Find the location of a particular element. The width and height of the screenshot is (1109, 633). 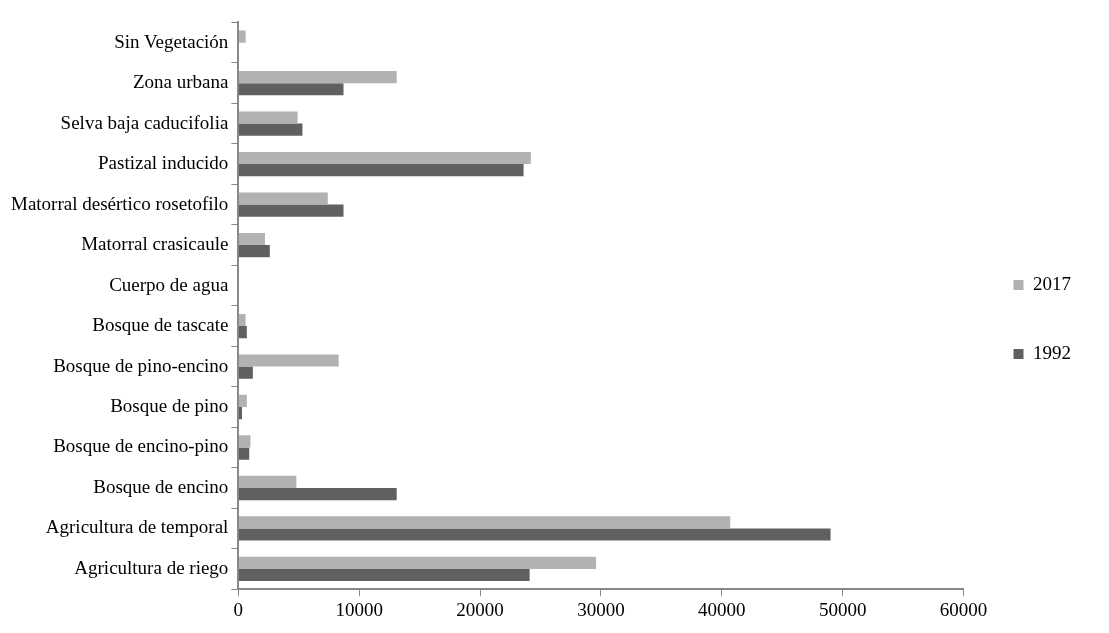

y-tick-label: Sin Vegetación is located at coordinates (171, 41).